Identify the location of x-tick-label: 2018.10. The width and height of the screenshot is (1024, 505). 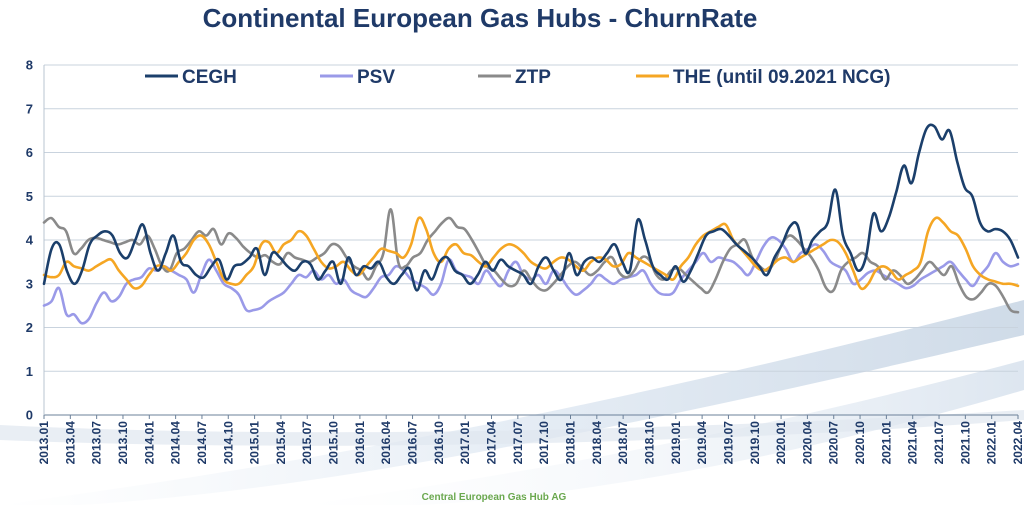
(649, 443).